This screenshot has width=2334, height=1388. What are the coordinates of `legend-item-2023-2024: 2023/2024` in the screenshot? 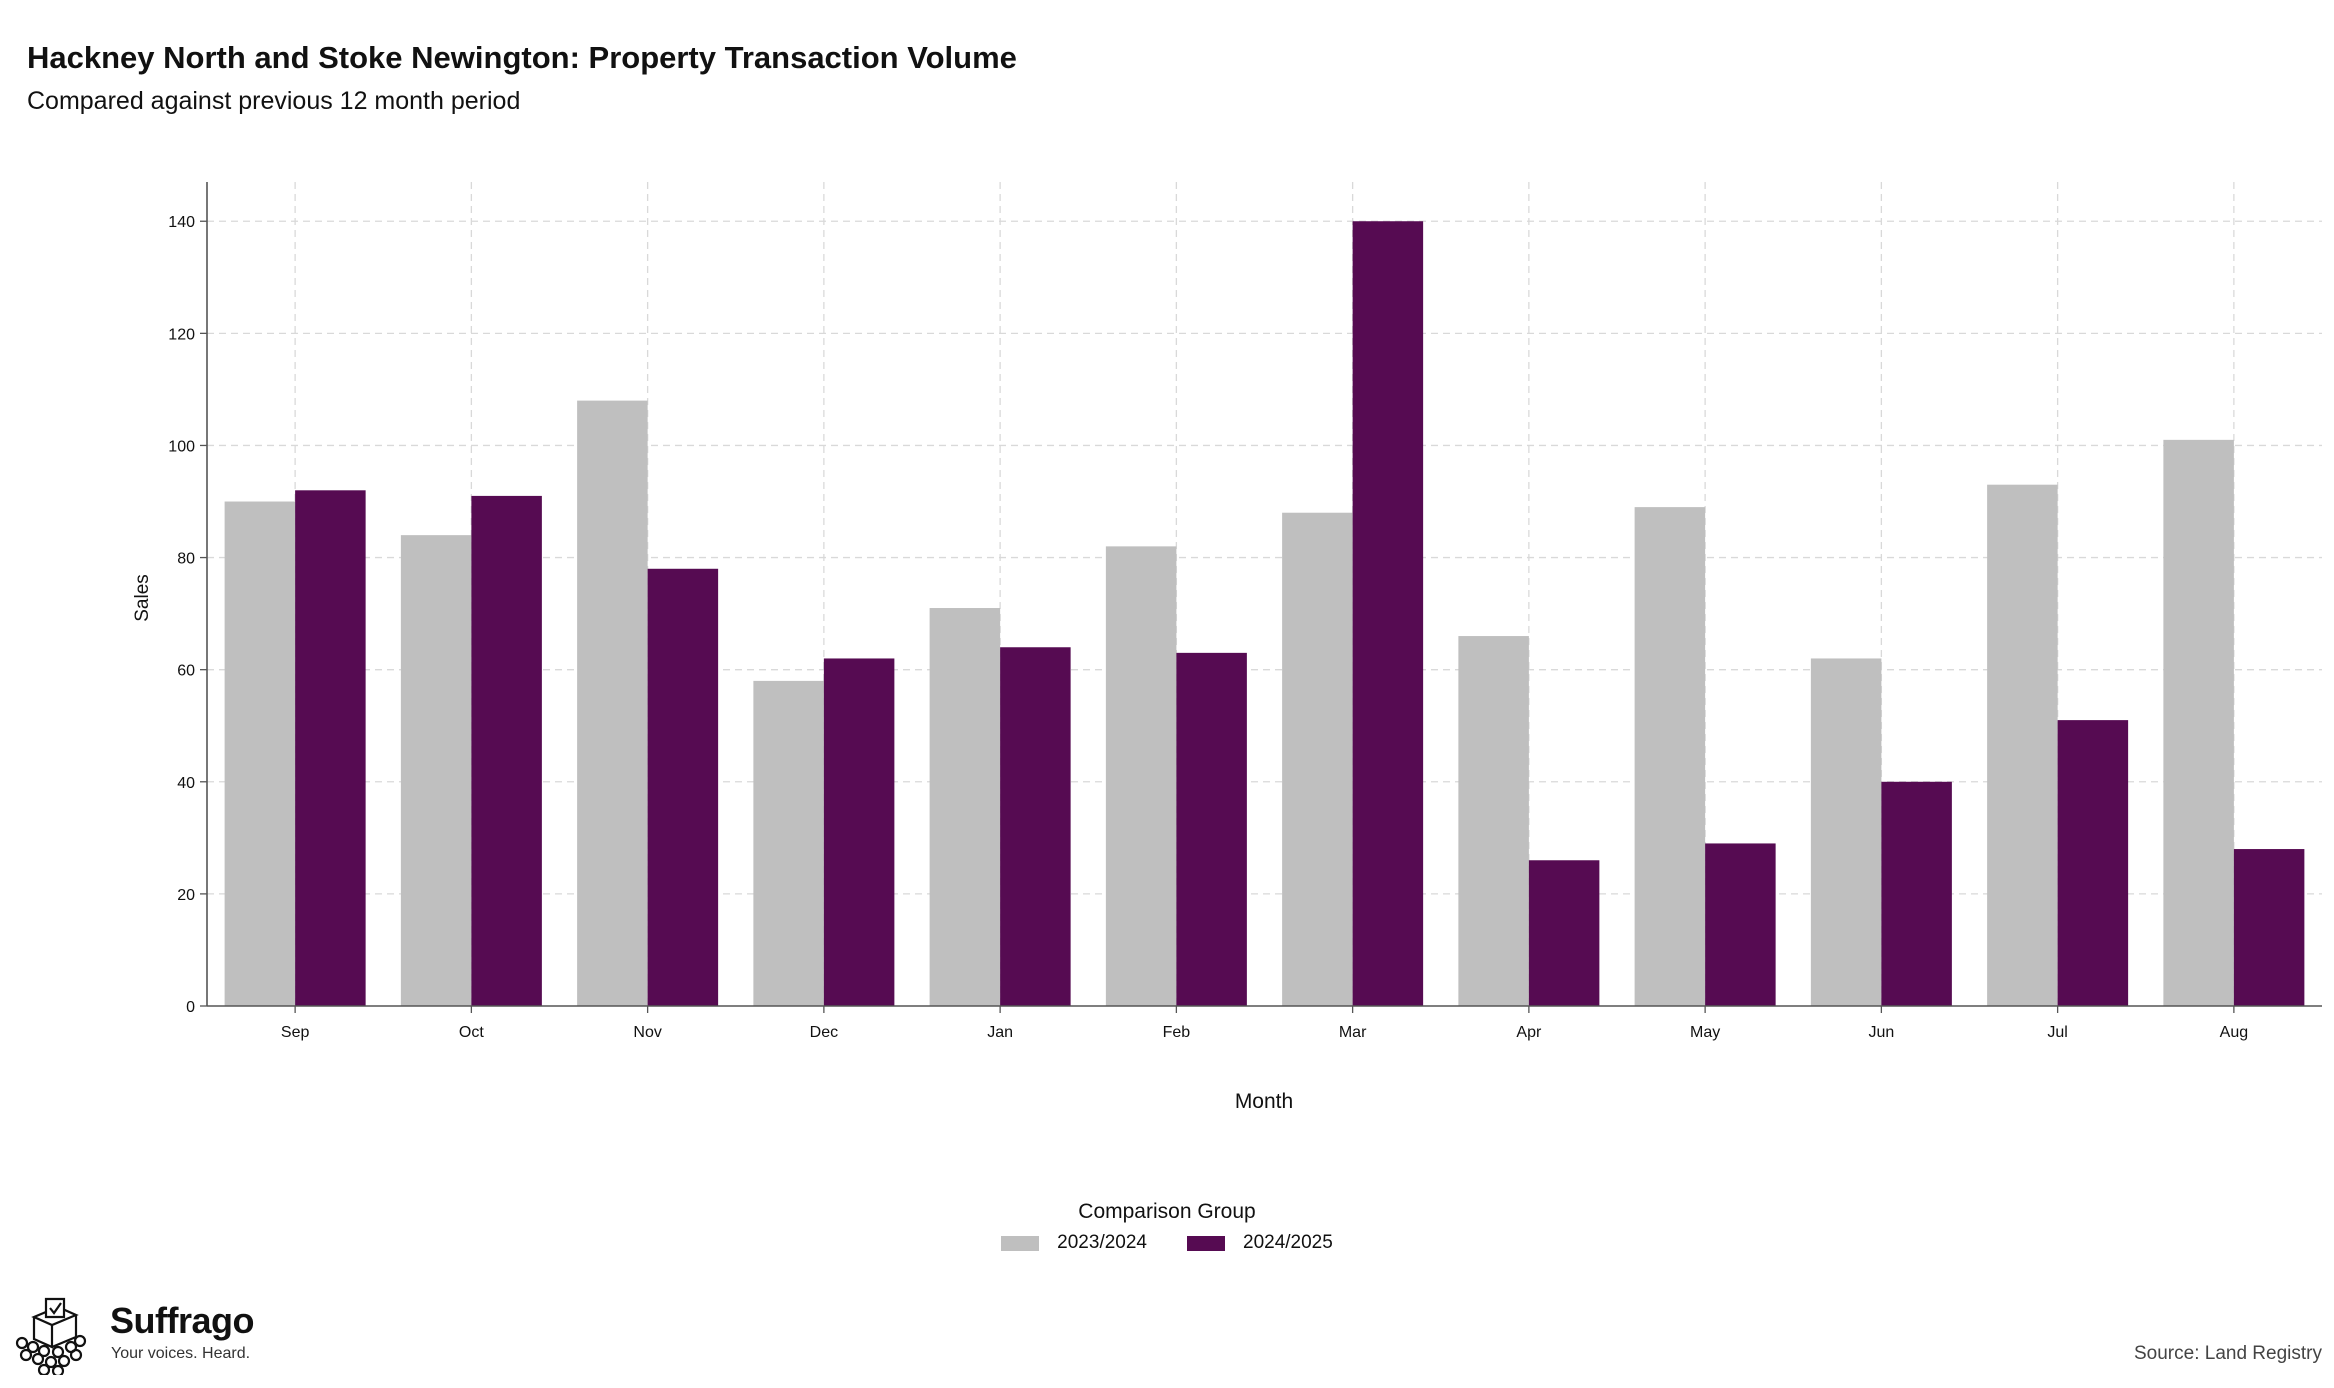 It's located at (1074, 1243).